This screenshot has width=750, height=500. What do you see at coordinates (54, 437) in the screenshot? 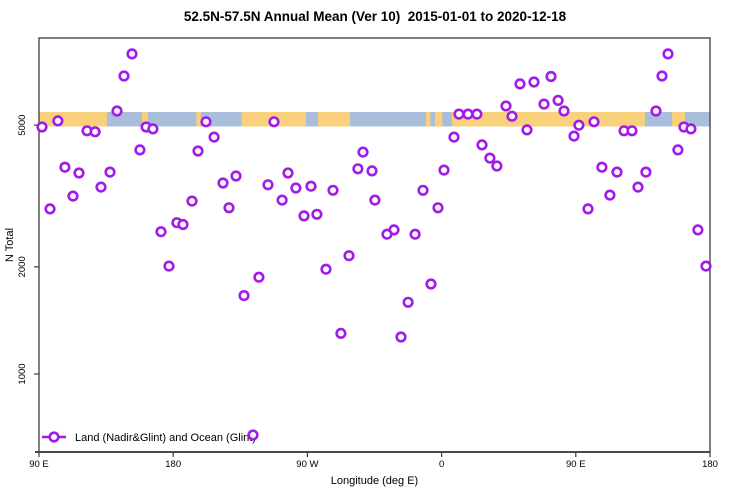
I see `legend-circle-icon` at bounding box center [54, 437].